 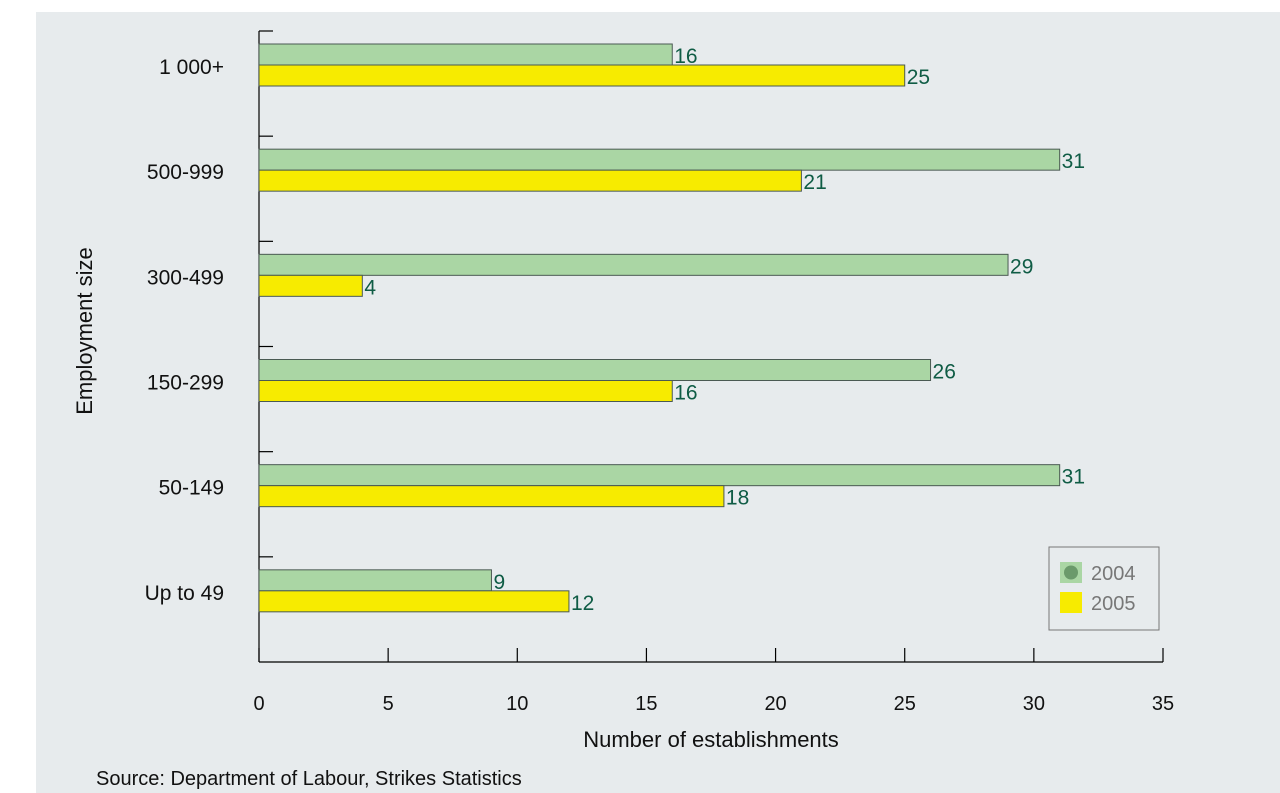 What do you see at coordinates (905, 704) in the screenshot?
I see `x-tick-label: 25` at bounding box center [905, 704].